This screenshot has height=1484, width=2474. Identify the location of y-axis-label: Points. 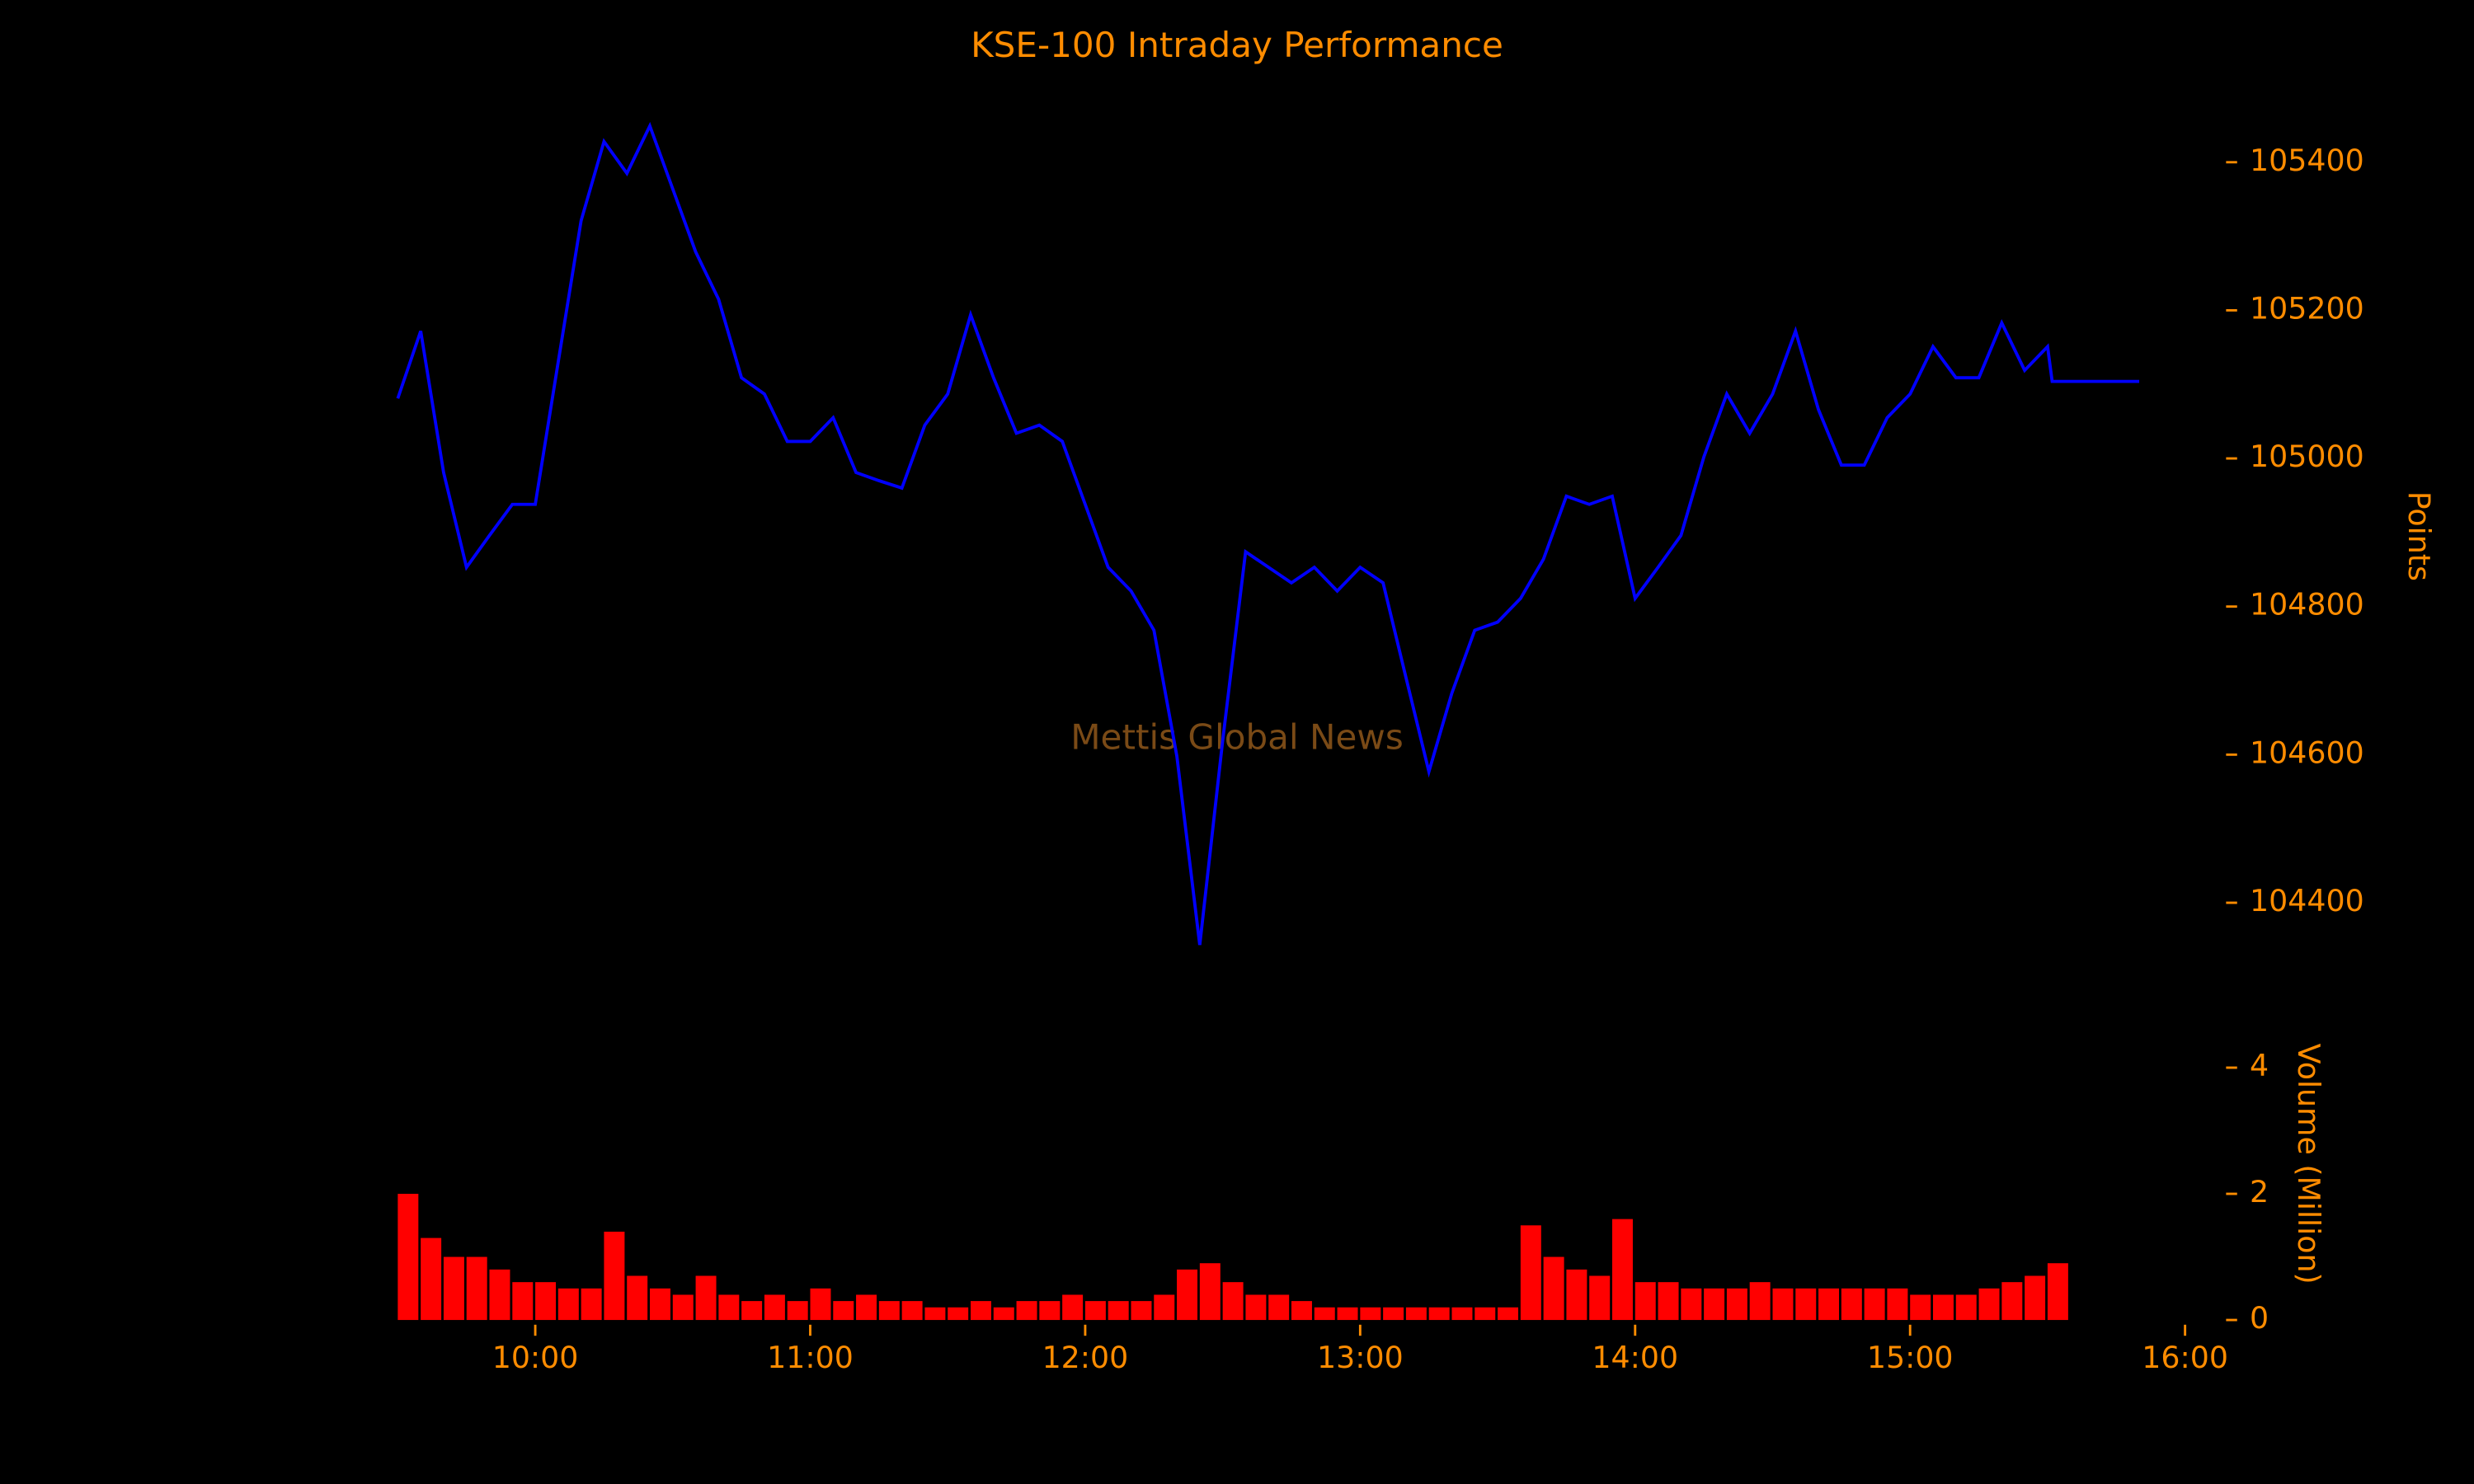
(2419, 536).